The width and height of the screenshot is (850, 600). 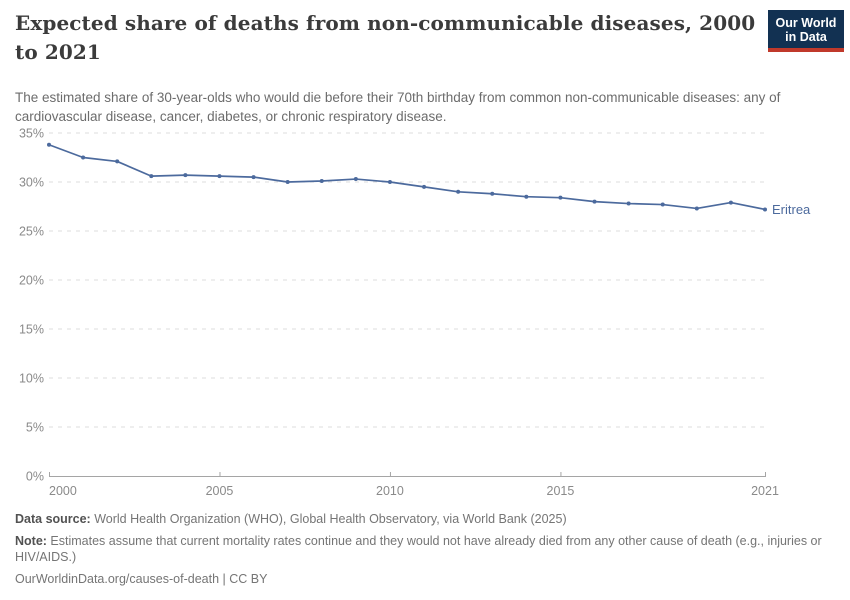 What do you see at coordinates (791, 209) in the screenshot?
I see `series-label-eritrea: Eritrea` at bounding box center [791, 209].